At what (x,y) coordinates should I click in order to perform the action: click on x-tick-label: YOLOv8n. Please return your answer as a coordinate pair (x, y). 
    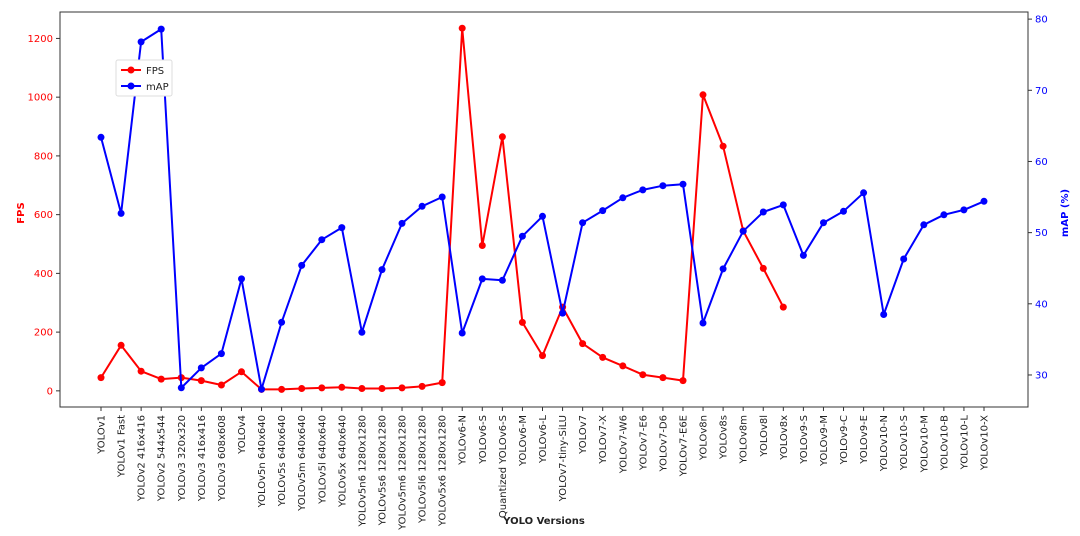
    Looking at the image, I should click on (704, 438).